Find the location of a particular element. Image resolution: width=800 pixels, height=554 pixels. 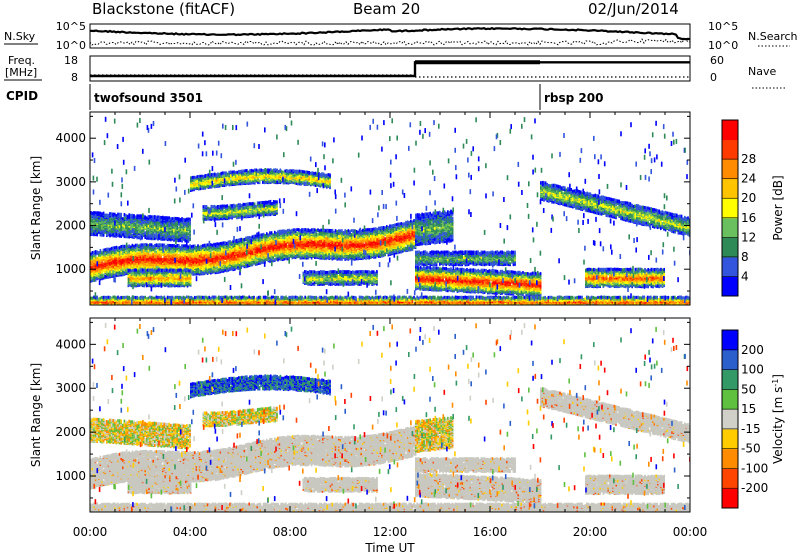

nsearch-tick-low: 10^0 is located at coordinates (723, 45).